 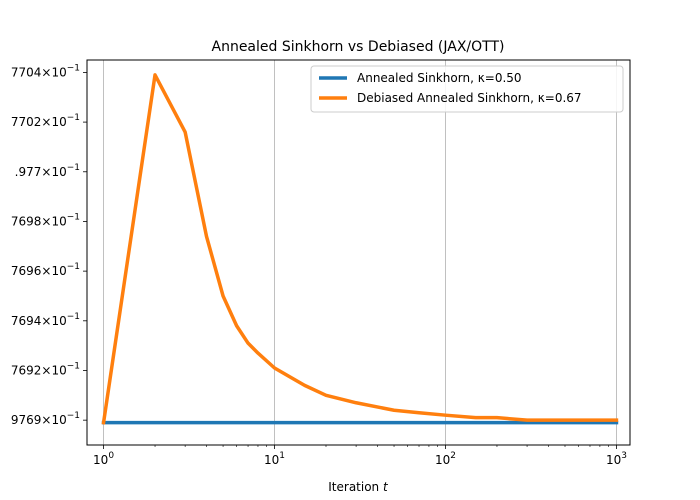 I want to click on x-tick-label: 10³, so click(x=616, y=459).